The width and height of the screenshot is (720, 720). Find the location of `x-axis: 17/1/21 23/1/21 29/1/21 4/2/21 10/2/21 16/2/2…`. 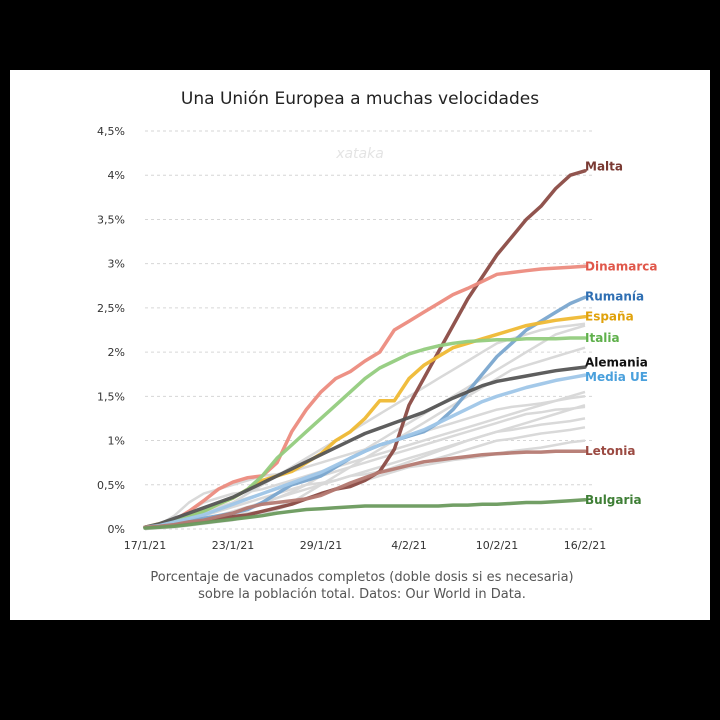

x-axis: 17/1/21 23/1/21 29/1/21 4/2/21 10/2/21 16/2/2… is located at coordinates (365, 545).